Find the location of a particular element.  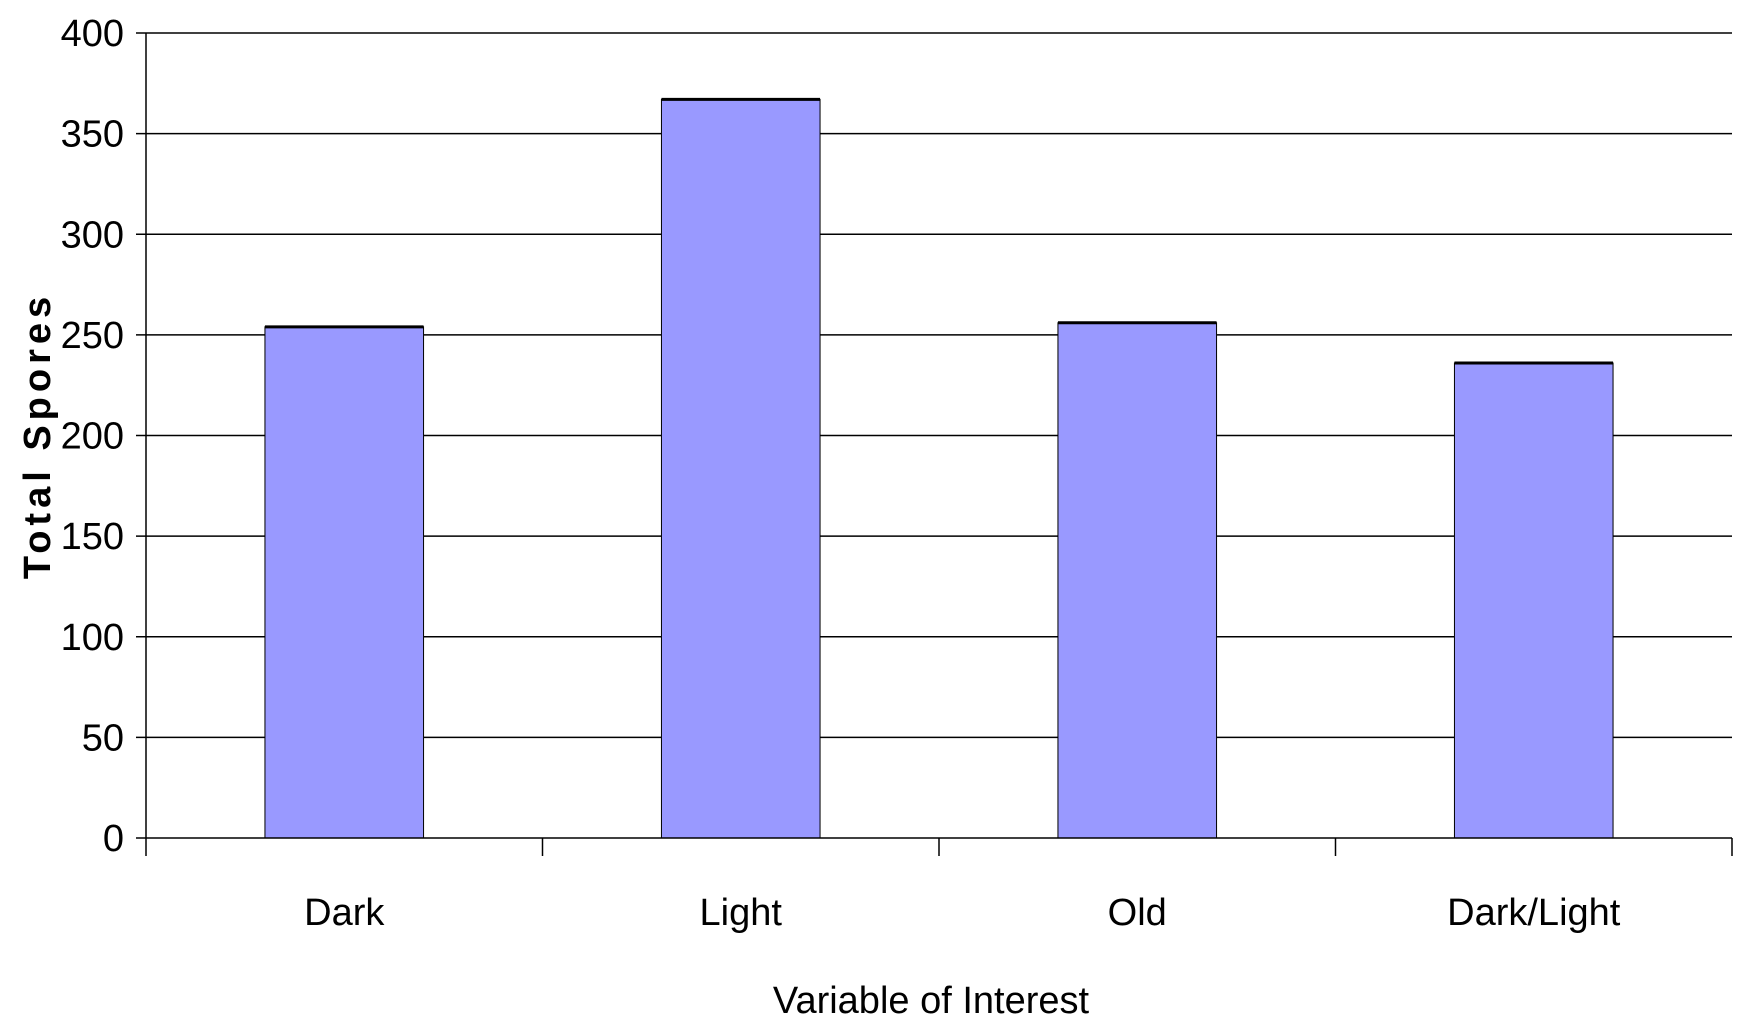

x-tick-label: Dark is located at coordinates (344, 913).